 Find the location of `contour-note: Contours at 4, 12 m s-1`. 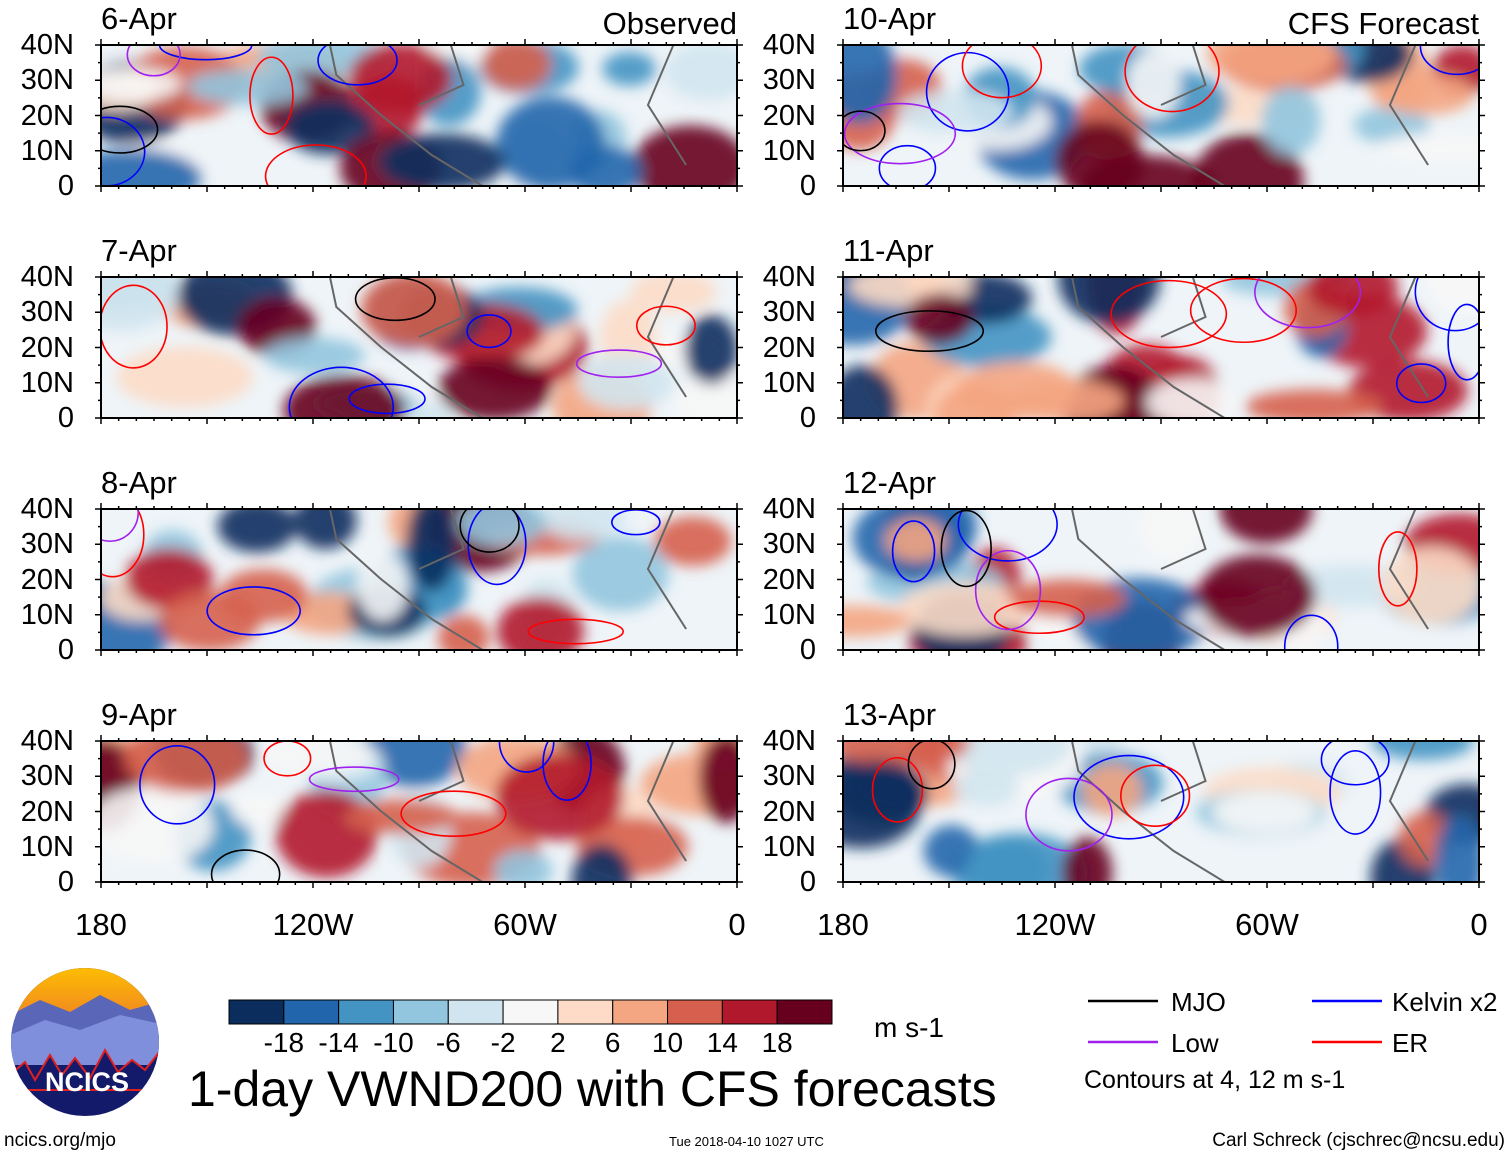

contour-note: Contours at 4, 12 m s-1 is located at coordinates (1215, 1080).